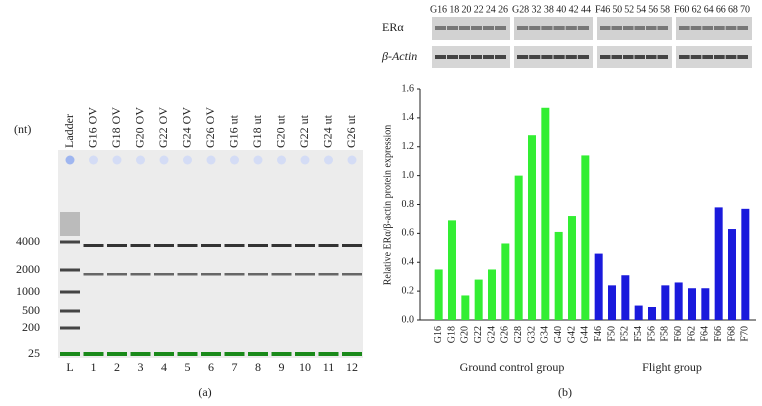  What do you see at coordinates (665, 334) in the screenshot?
I see `x-tick-label: F58` at bounding box center [665, 334].